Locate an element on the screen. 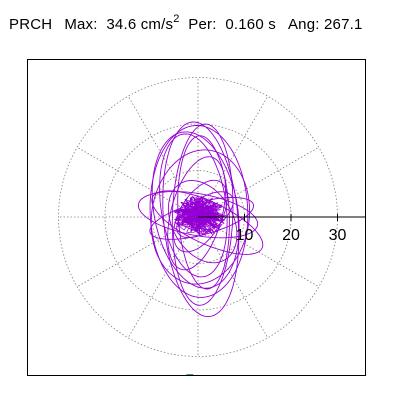 The height and width of the screenshot is (400, 400). radial-tick-label-10: 10 is located at coordinates (245, 235).